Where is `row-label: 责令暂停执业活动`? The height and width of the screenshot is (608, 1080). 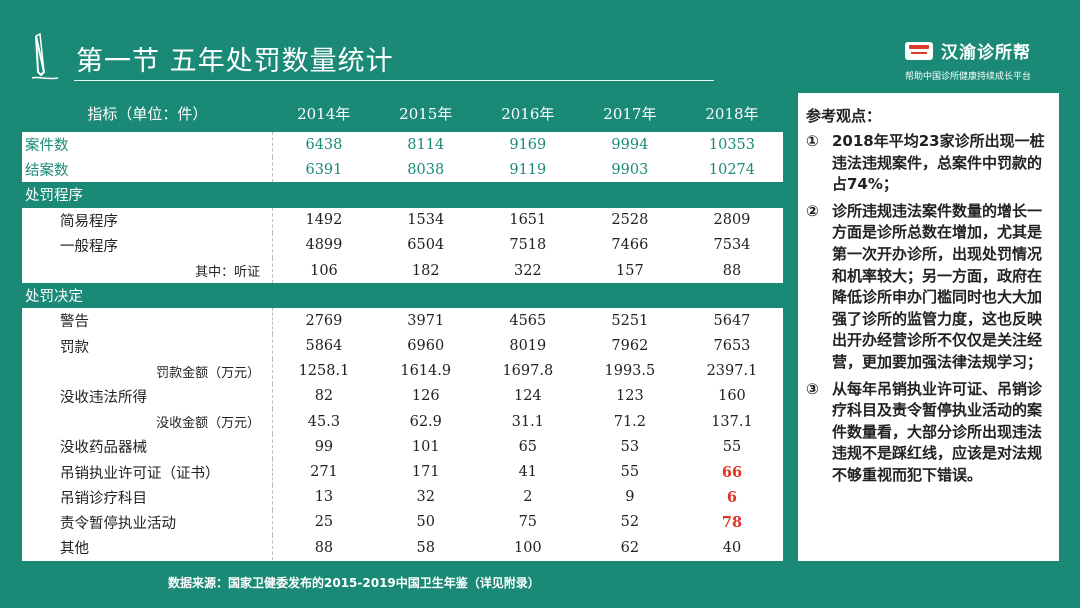
row-label: 责令暂停执业活动 is located at coordinates (148, 522).